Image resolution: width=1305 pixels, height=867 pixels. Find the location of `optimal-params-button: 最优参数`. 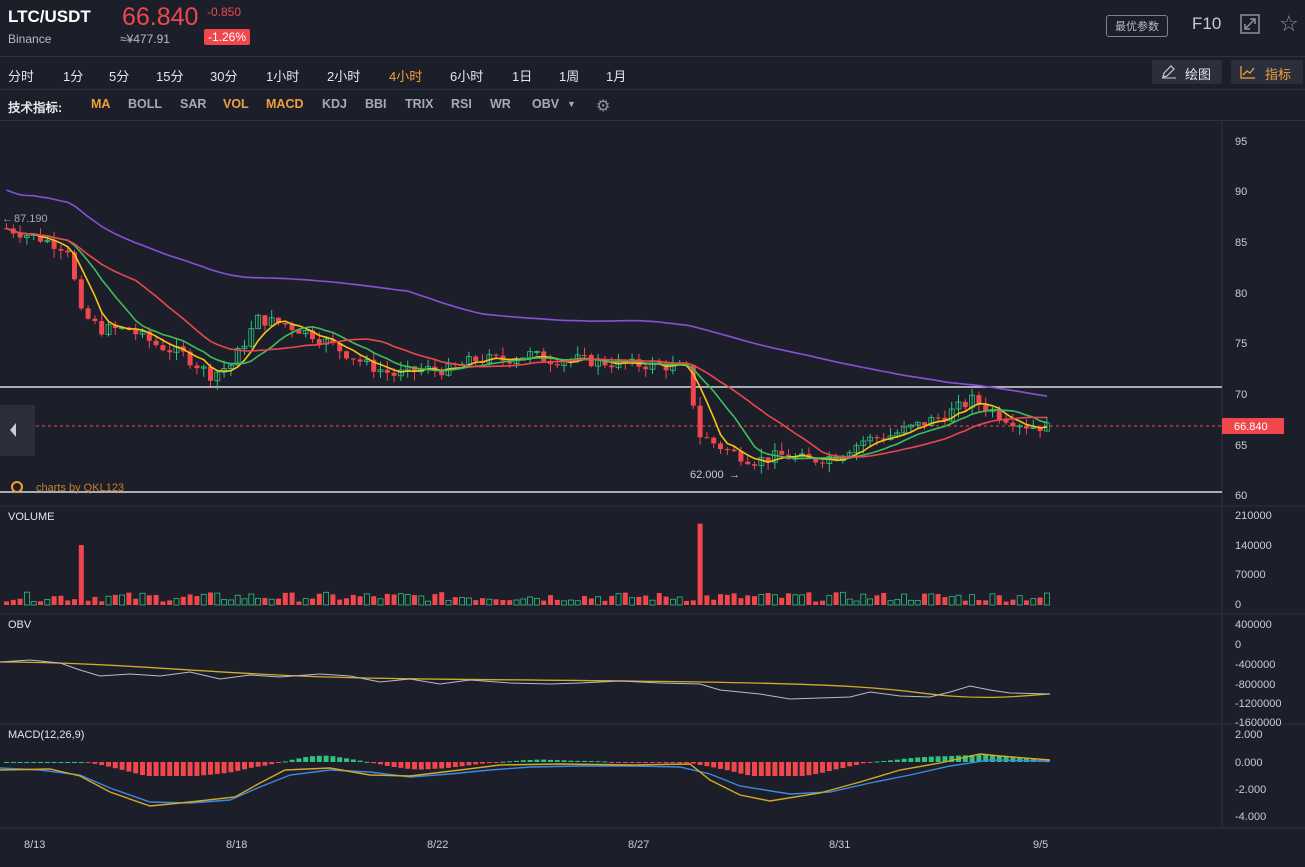

optimal-params-button: 最优参数 is located at coordinates (1137, 26).